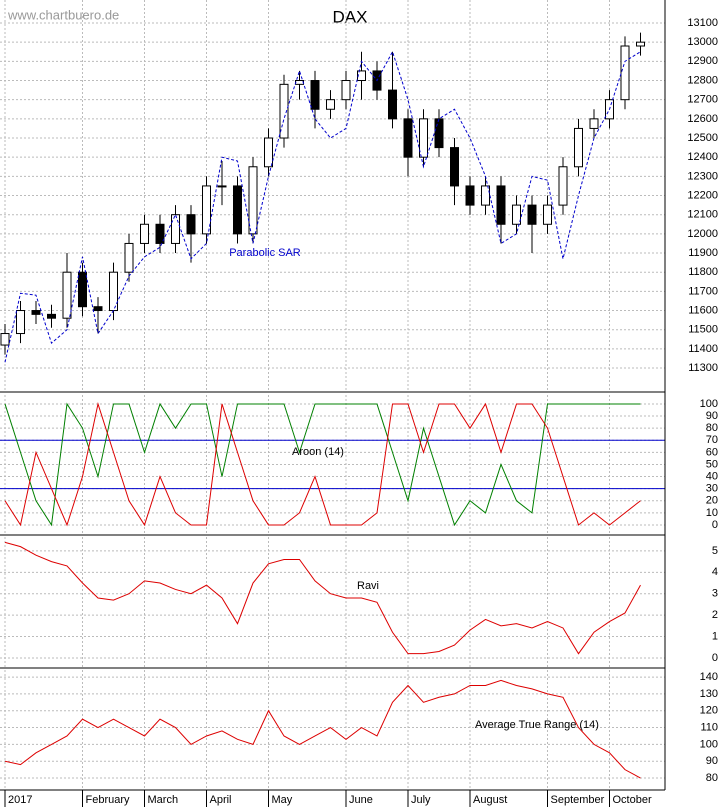 The height and width of the screenshot is (812, 723). I want to click on y-tick-label: 11600, so click(703, 310).